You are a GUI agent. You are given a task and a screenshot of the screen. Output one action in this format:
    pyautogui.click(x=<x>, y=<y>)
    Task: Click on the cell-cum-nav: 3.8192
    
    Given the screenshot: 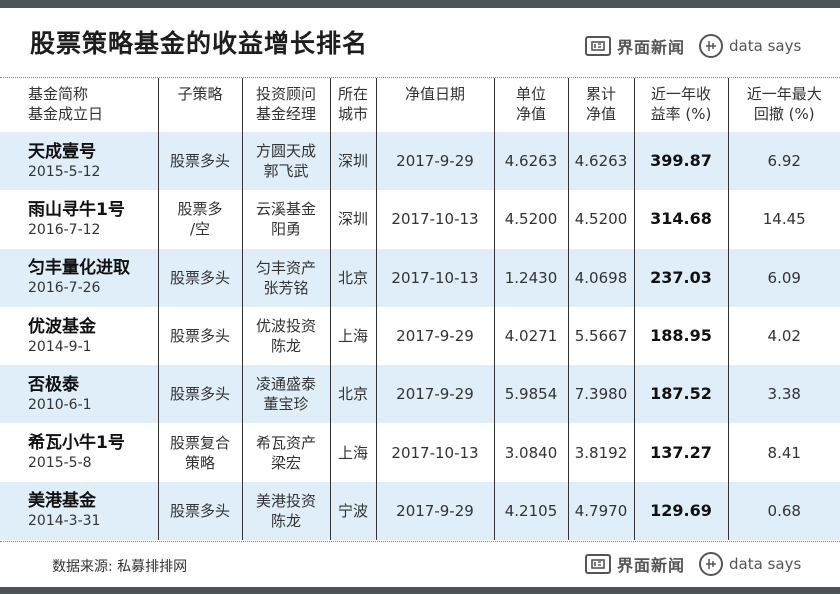 What is the action you would take?
    pyautogui.click(x=601, y=452)
    